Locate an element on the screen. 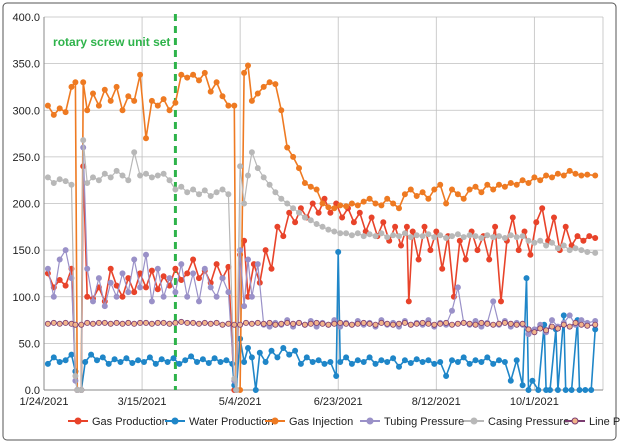 The width and height of the screenshot is (620, 448). legend-label: Water Production is located at coordinates (231, 422).